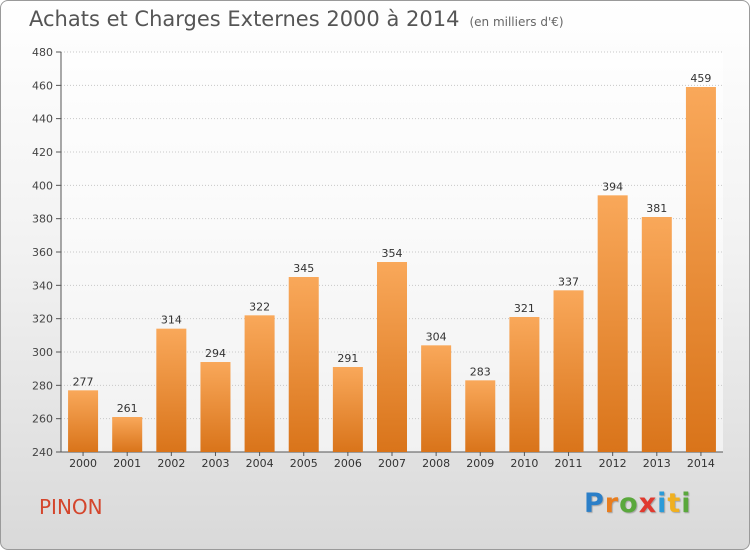 This screenshot has width=750, height=550. I want to click on data-label: 294, so click(215, 353).